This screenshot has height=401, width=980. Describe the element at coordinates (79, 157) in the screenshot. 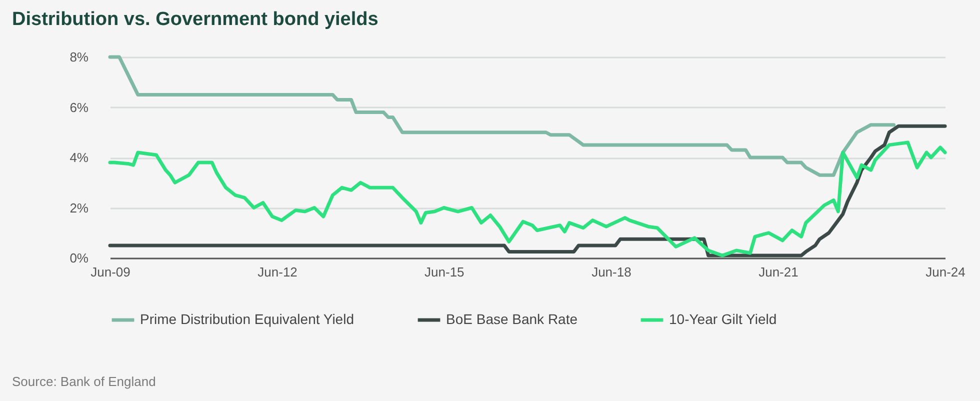

I see `y-tick-label: 4%` at that location.